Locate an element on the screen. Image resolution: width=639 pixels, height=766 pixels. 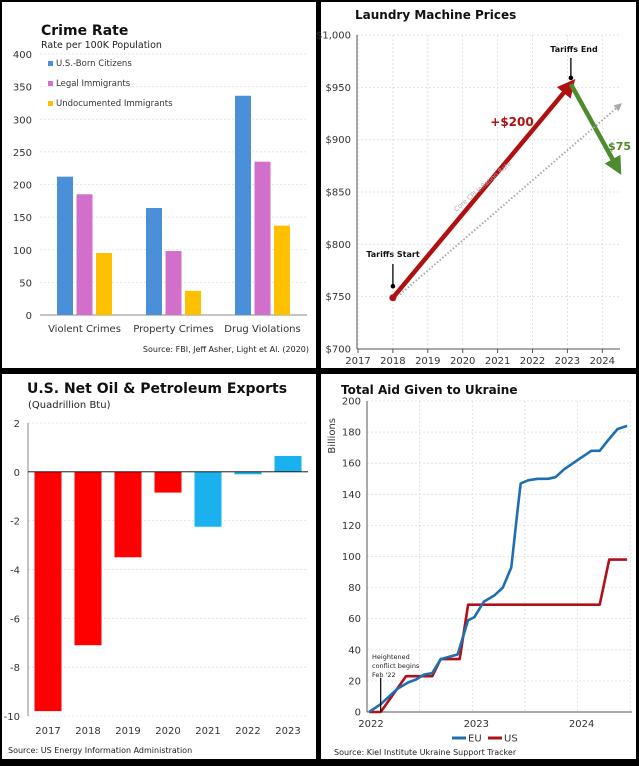
x-tick-label: Drug Violations is located at coordinates (262, 329).